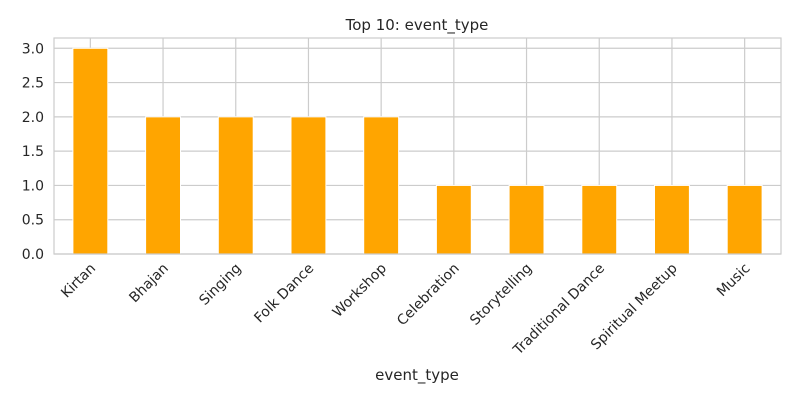 Image resolution: width=800 pixels, height=400 pixels. I want to click on bar-bhajan, so click(163, 185).